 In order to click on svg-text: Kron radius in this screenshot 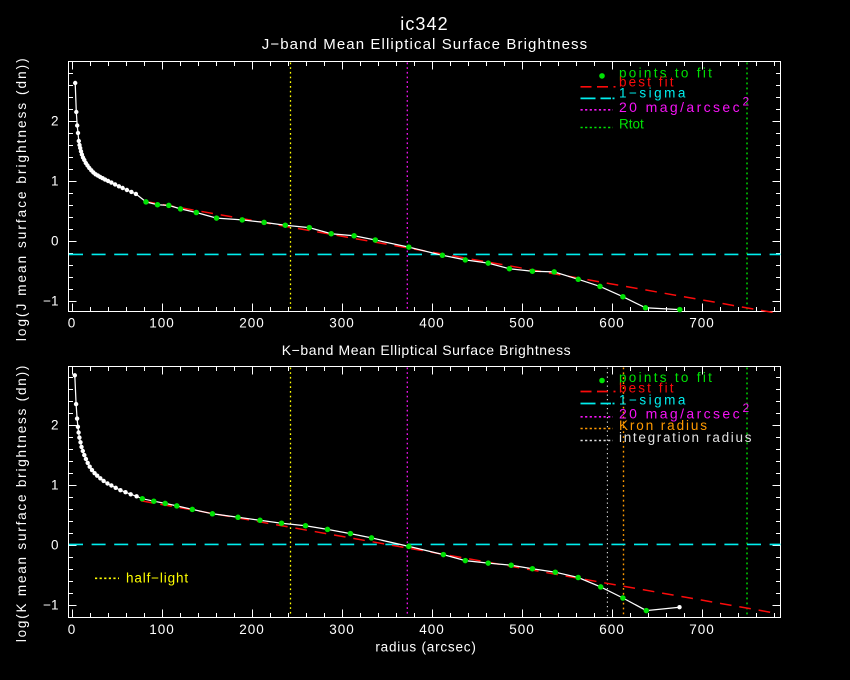, I will do `click(664, 425)`.